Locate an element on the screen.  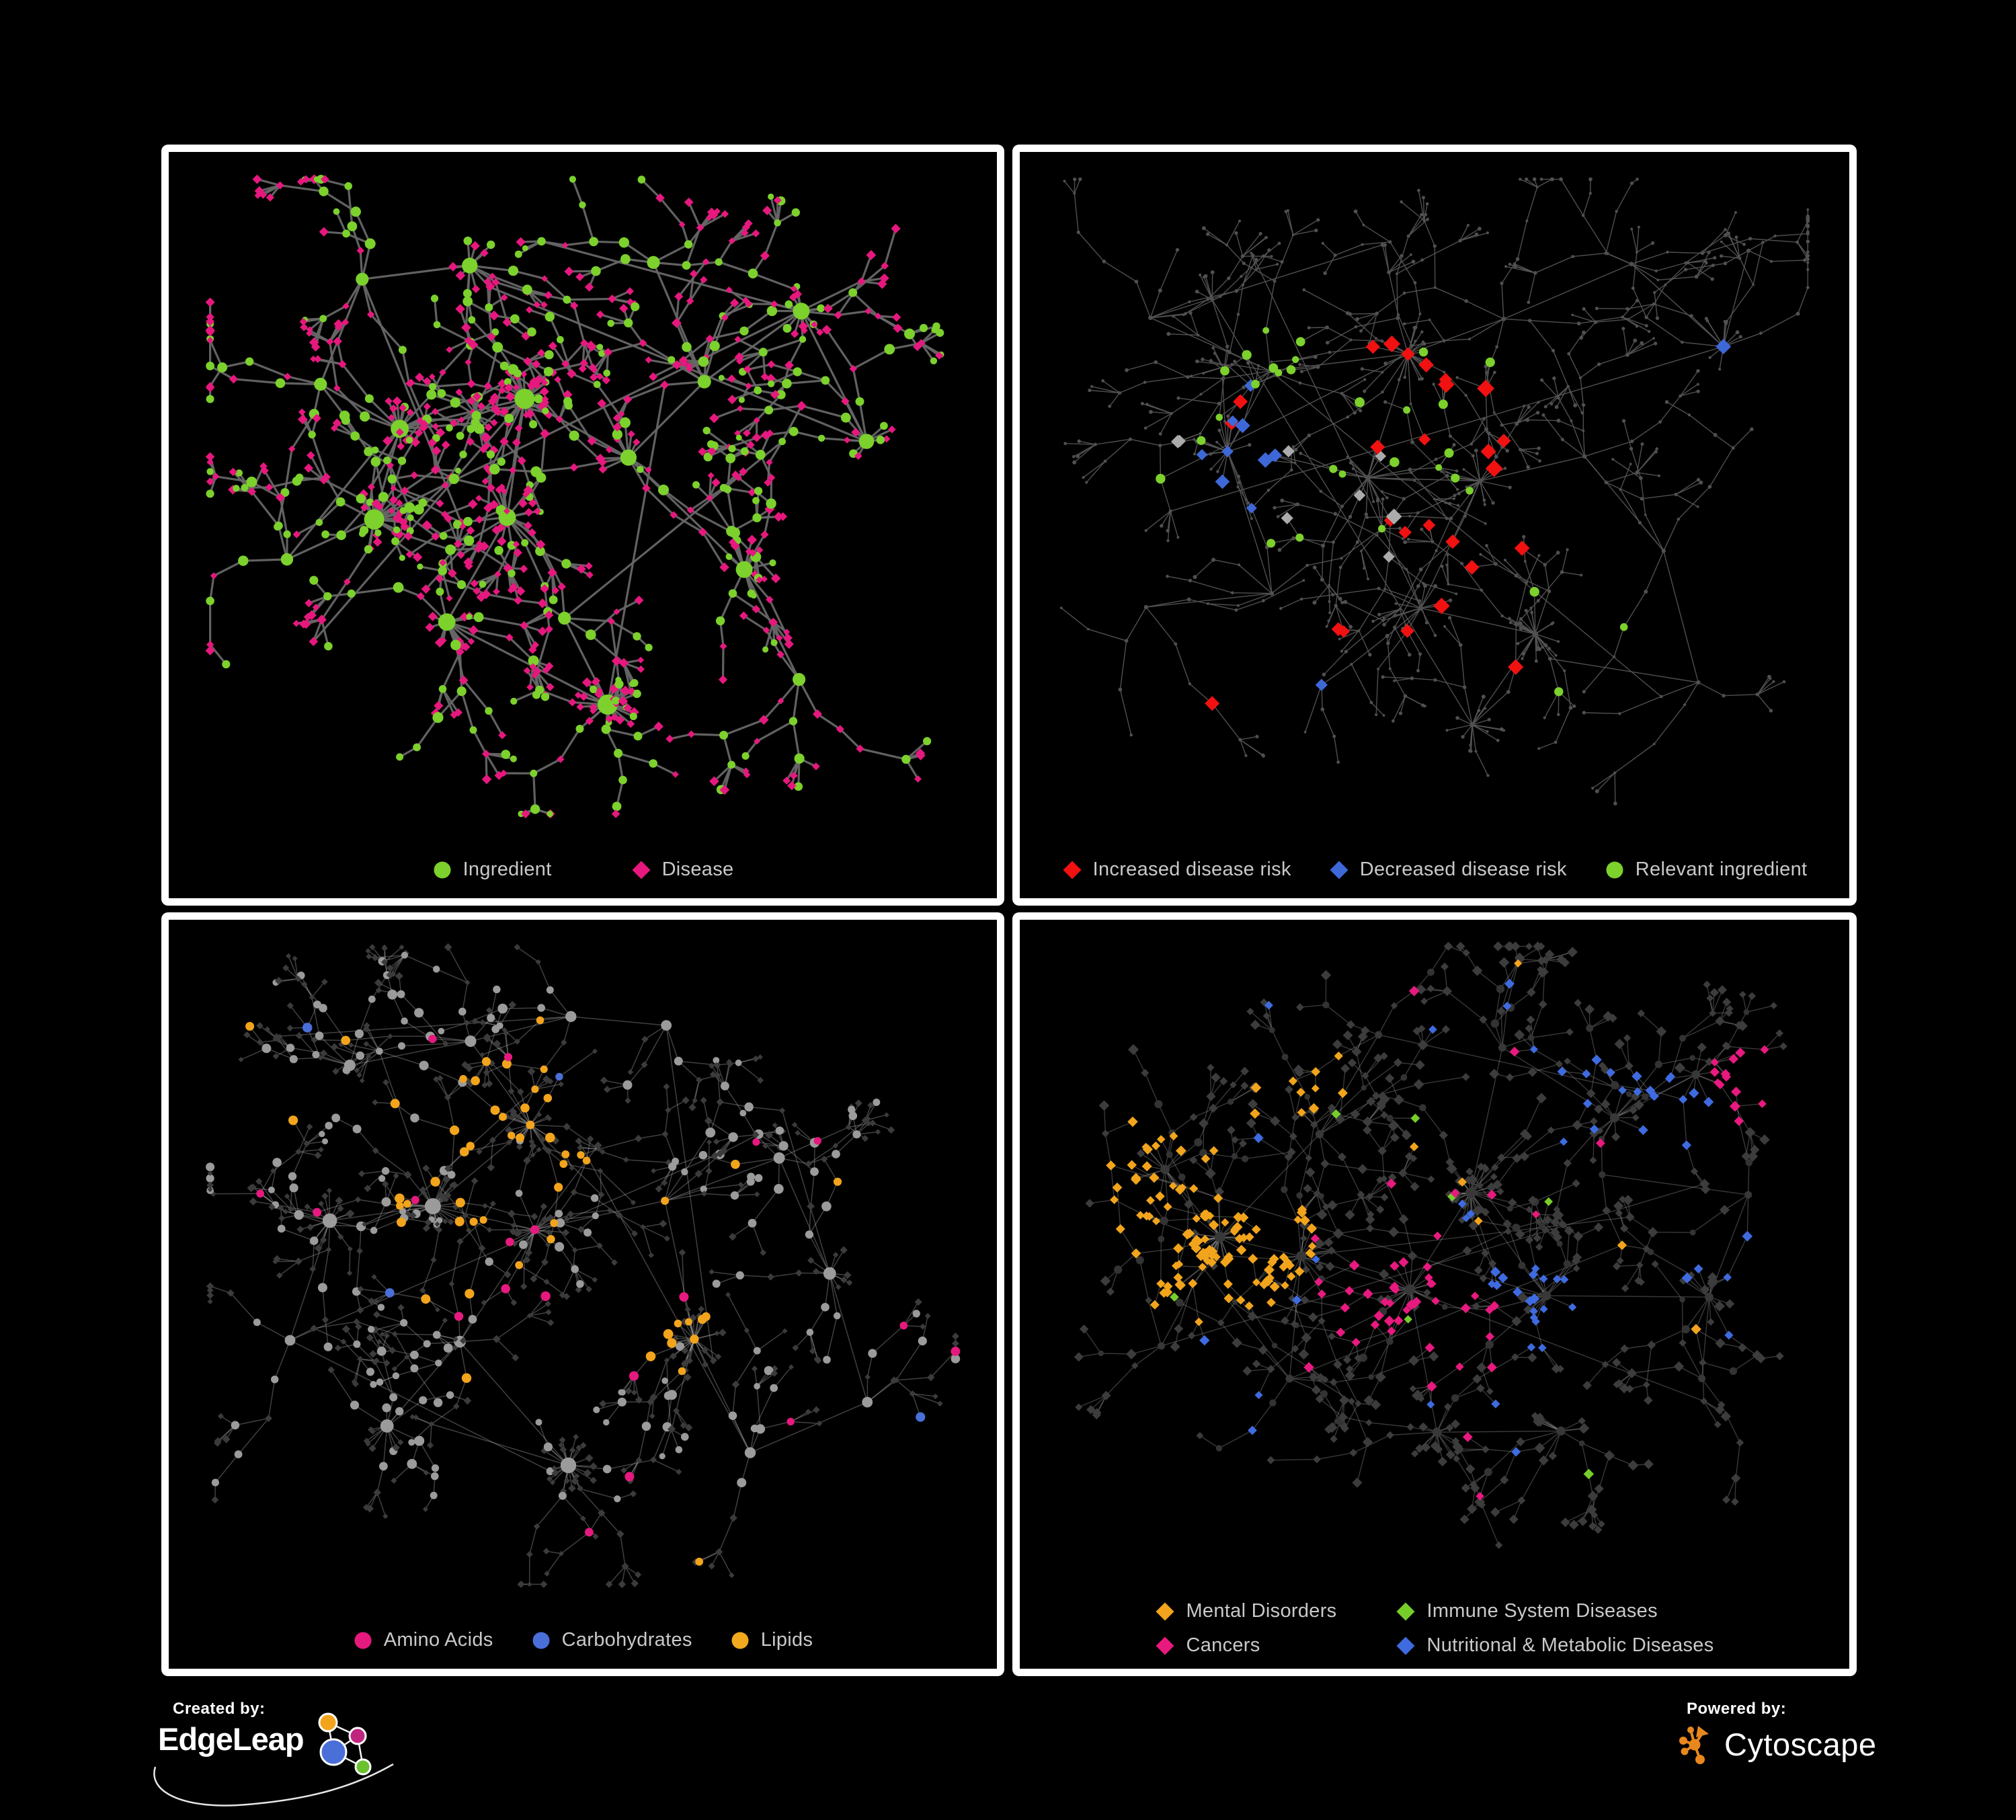
legend-label: Increased disease risk is located at coordinates (1191, 869).